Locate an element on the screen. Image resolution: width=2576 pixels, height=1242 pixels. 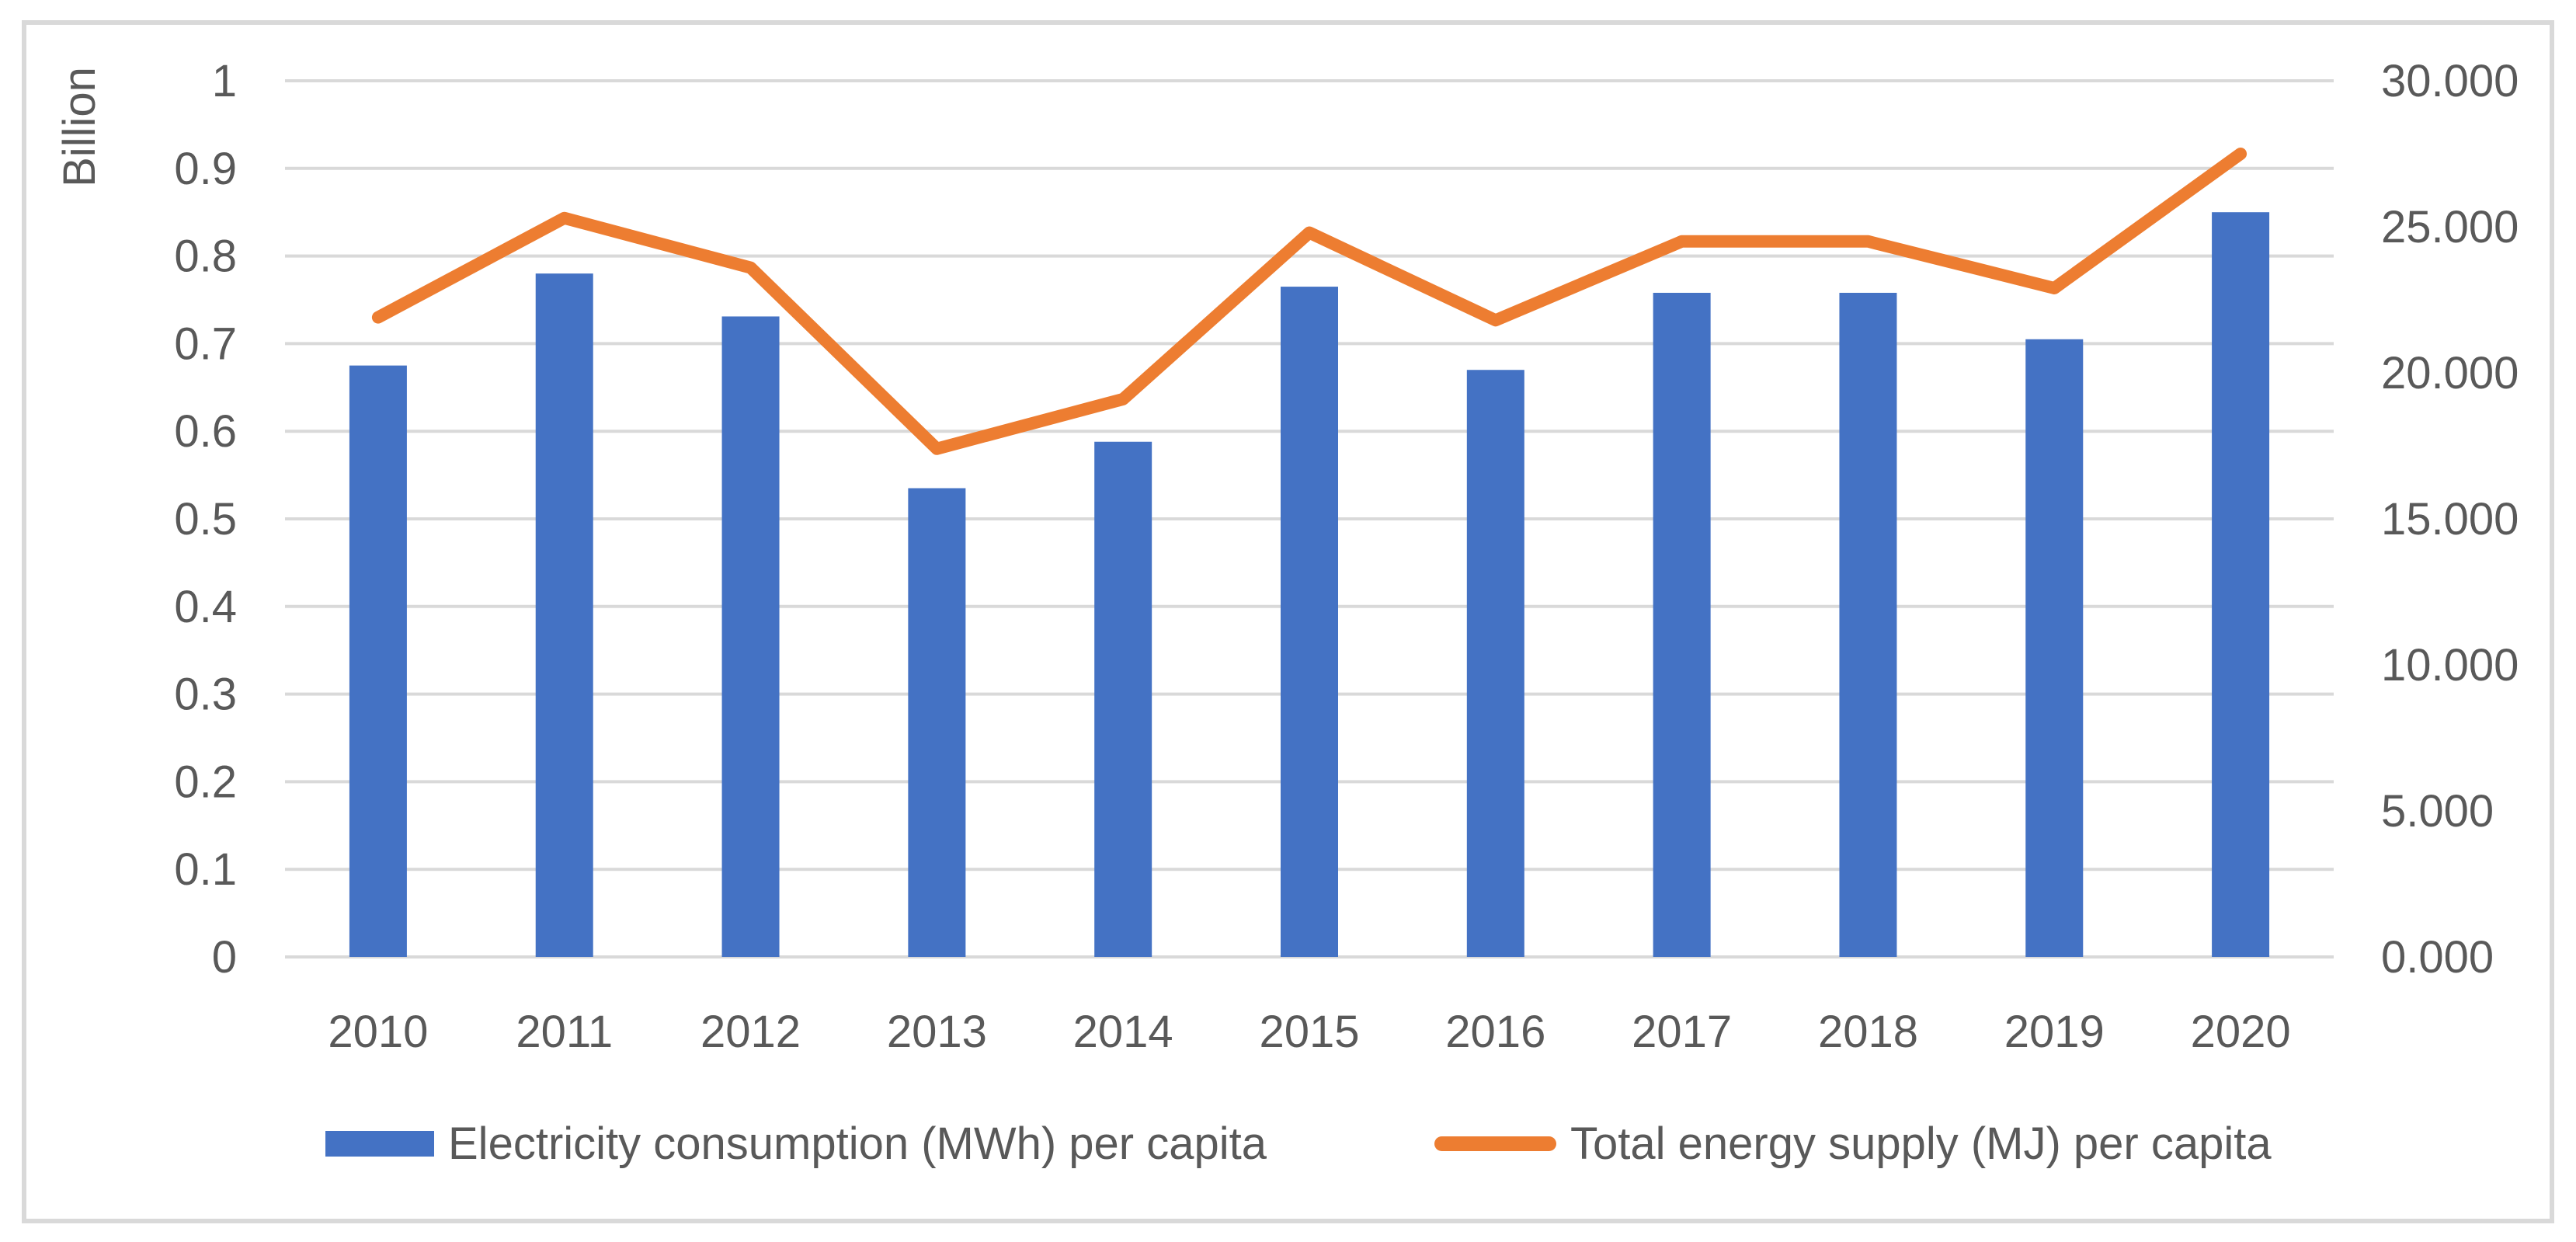
bar-2014 is located at coordinates (1123, 699).